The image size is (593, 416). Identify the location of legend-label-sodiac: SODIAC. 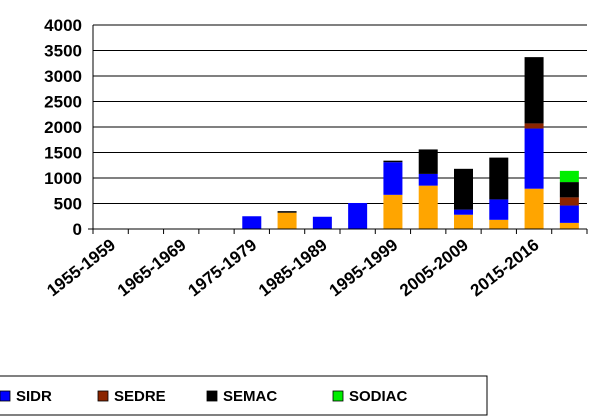
(378, 396).